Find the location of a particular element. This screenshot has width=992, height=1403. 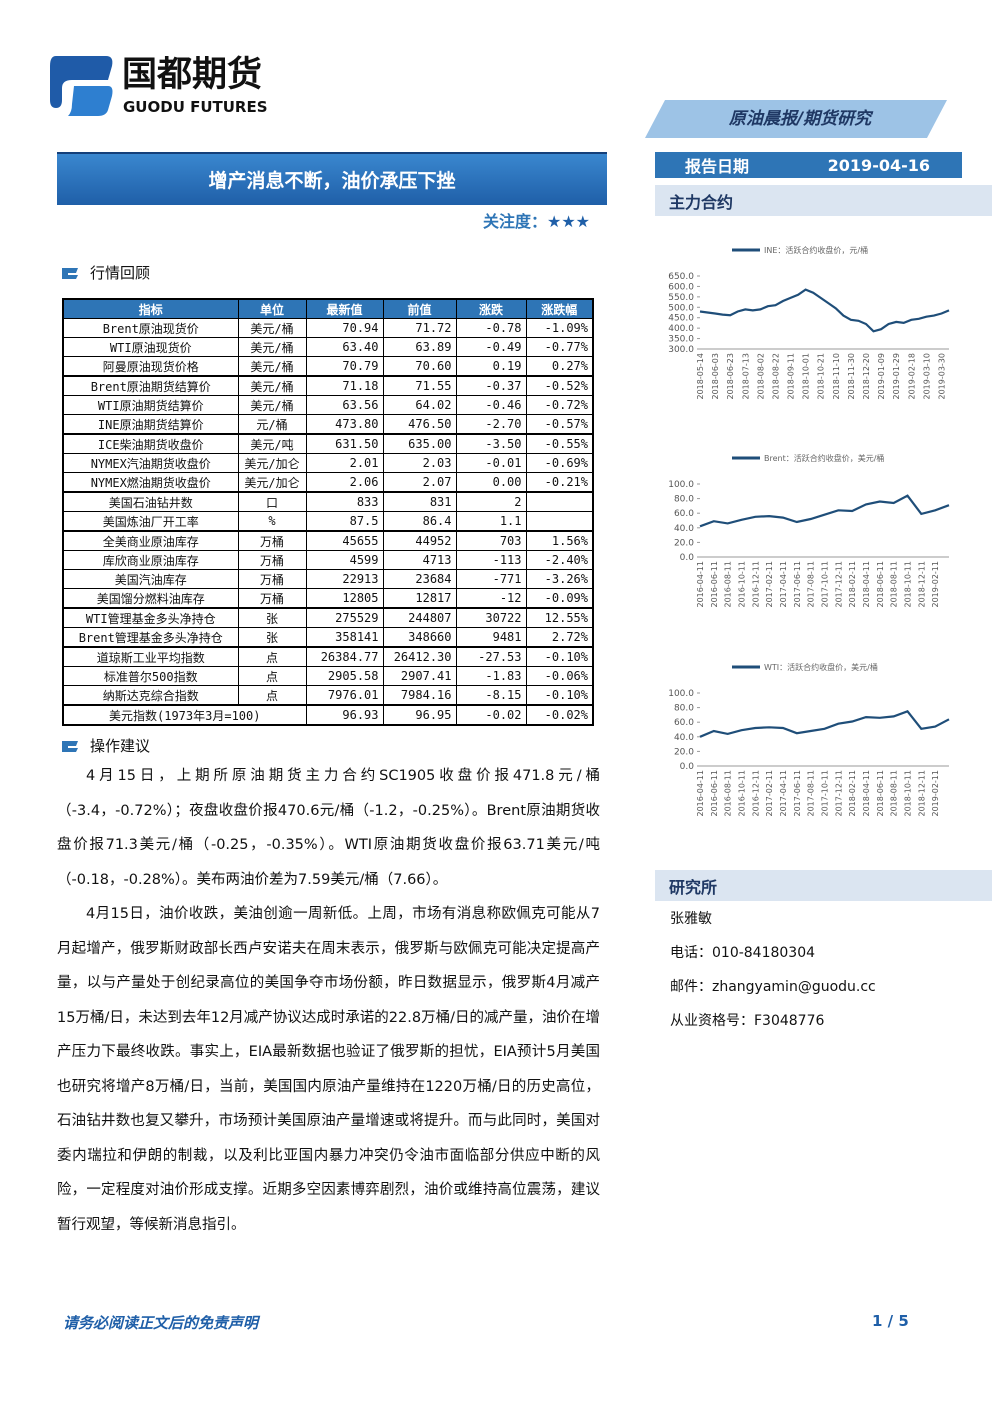

y-tick-label: 40.0 is located at coordinates (684, 738).